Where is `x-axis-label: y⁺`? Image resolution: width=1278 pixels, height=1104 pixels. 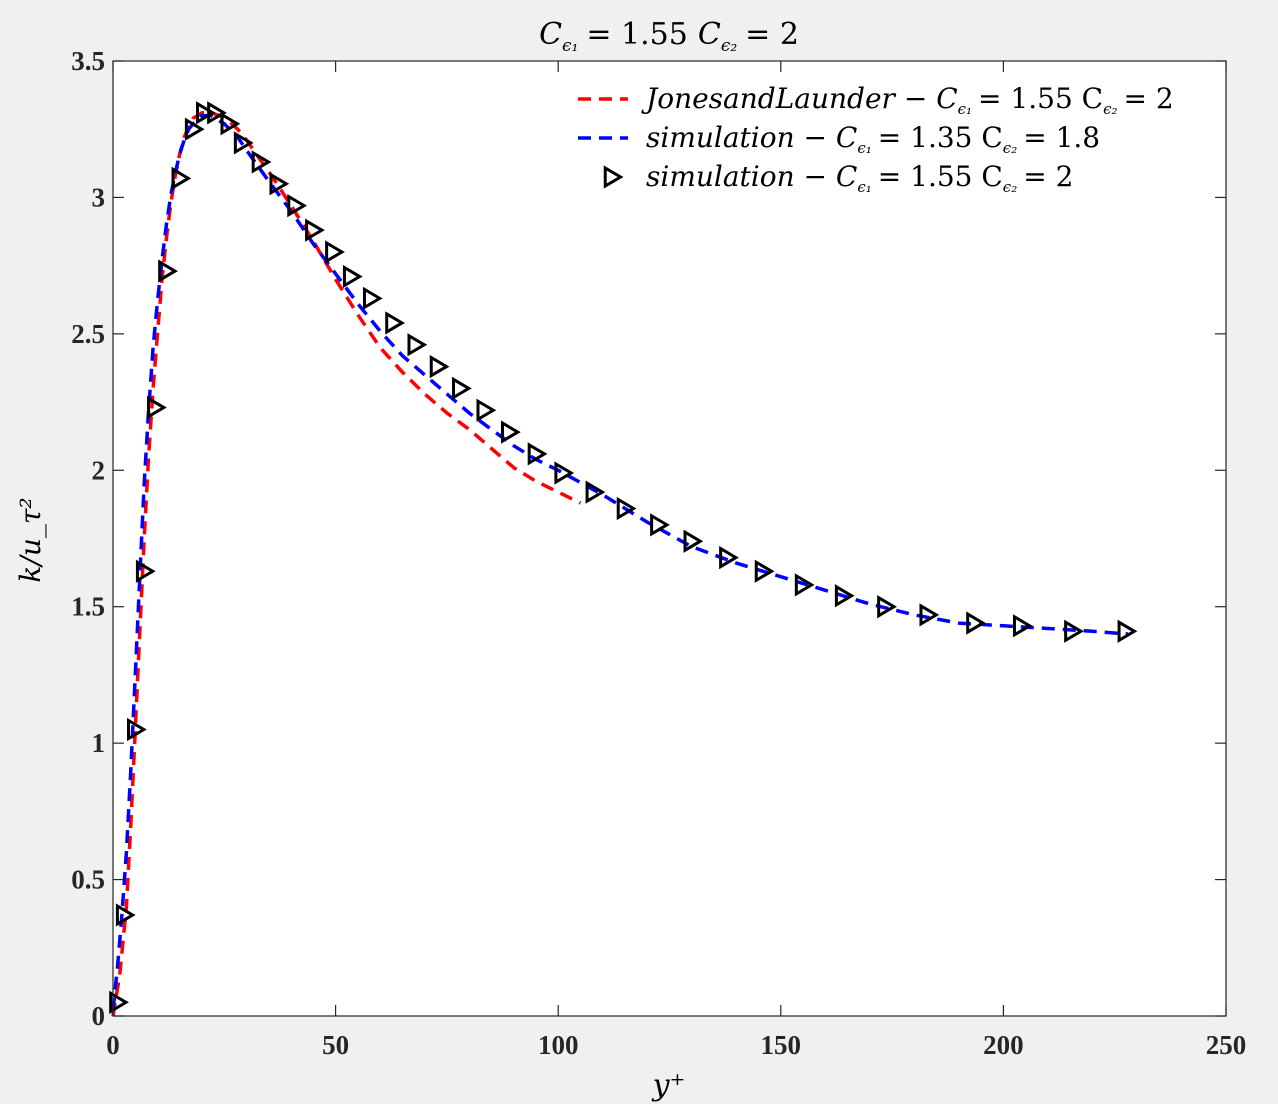 x-axis-label: y⁺ is located at coordinates (668, 1085).